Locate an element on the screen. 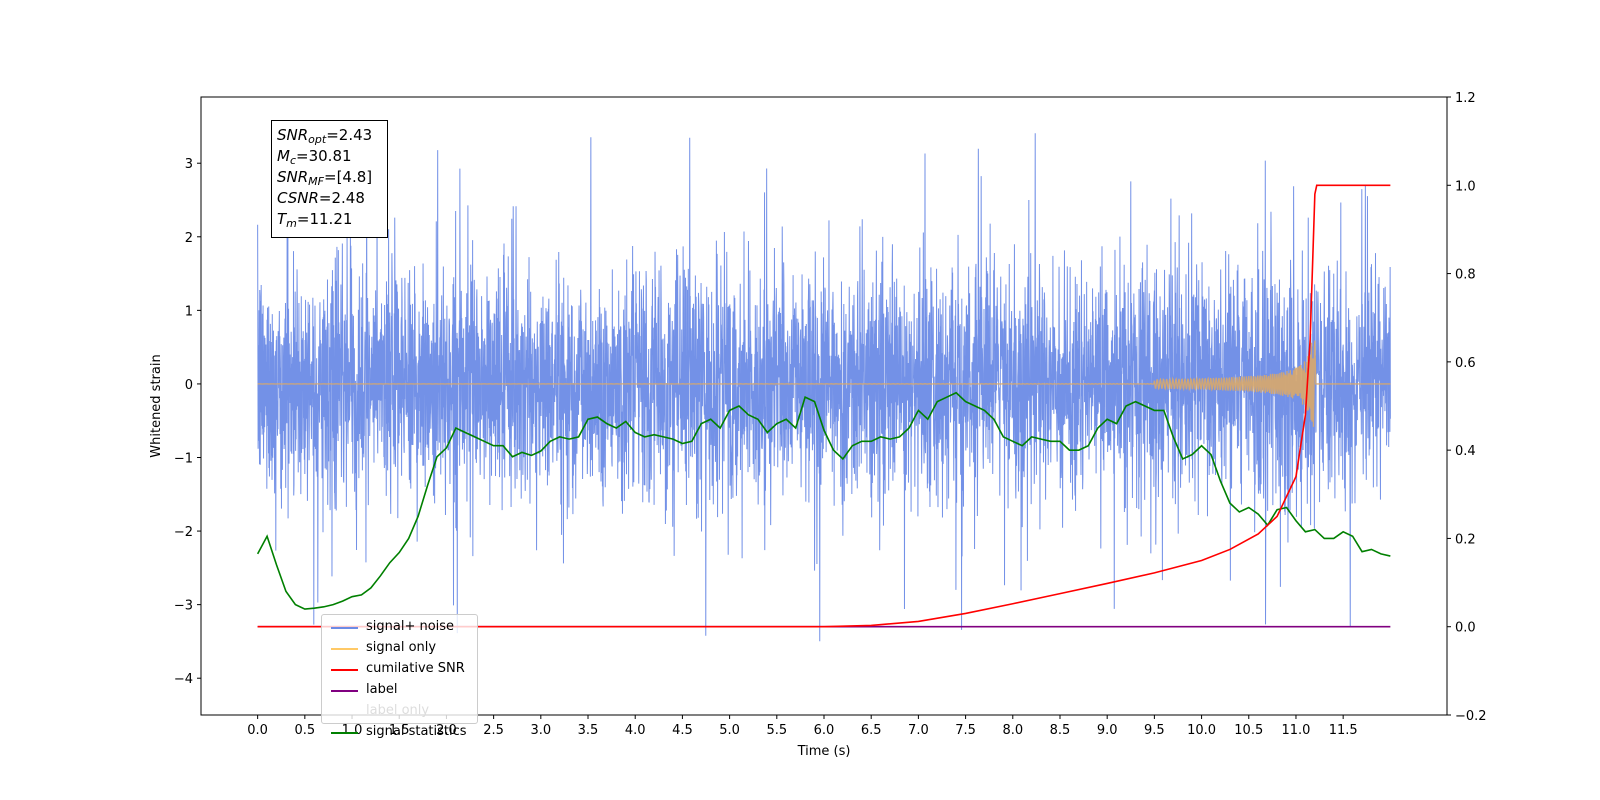 The image size is (1600, 800). x-tick-label: 11.0 is located at coordinates (1295, 730).